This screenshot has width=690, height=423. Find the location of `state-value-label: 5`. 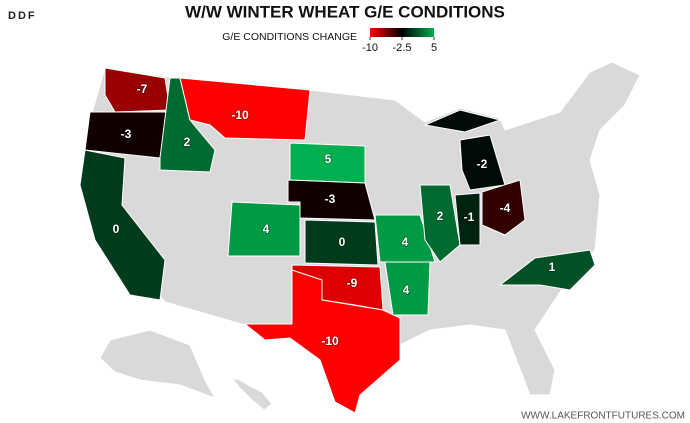

state-value-label: 5 is located at coordinates (328, 159).